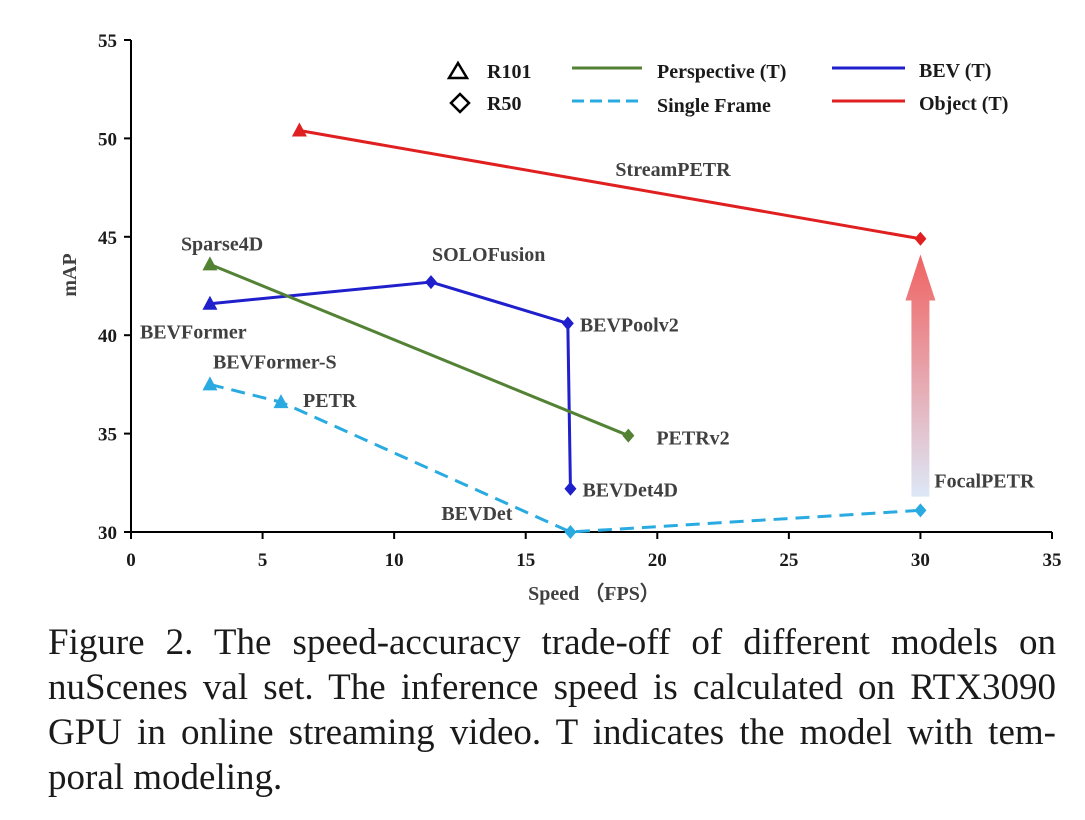 The height and width of the screenshot is (820, 1085). What do you see at coordinates (630, 491) in the screenshot?
I see `point-label-bevdet4d: BEVDet4D` at bounding box center [630, 491].